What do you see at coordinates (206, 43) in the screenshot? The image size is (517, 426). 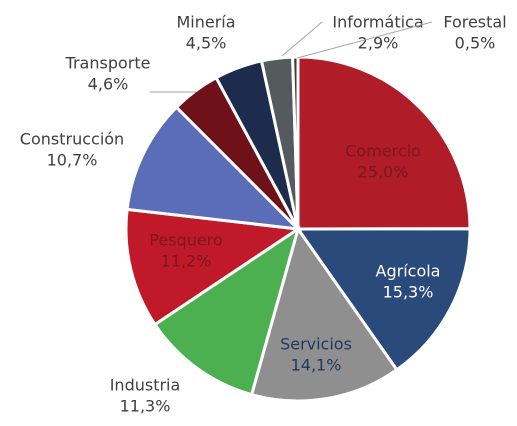 I see `slice-value: 4,5%` at bounding box center [206, 43].